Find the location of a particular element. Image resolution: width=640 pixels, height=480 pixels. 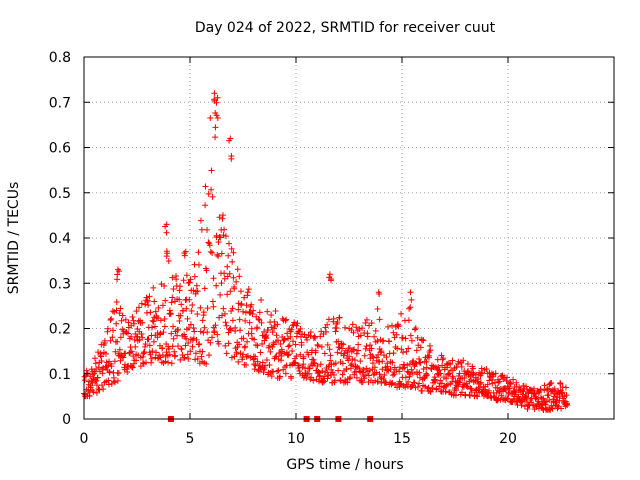

x-axis-label: GPS time / hours is located at coordinates (344, 465).